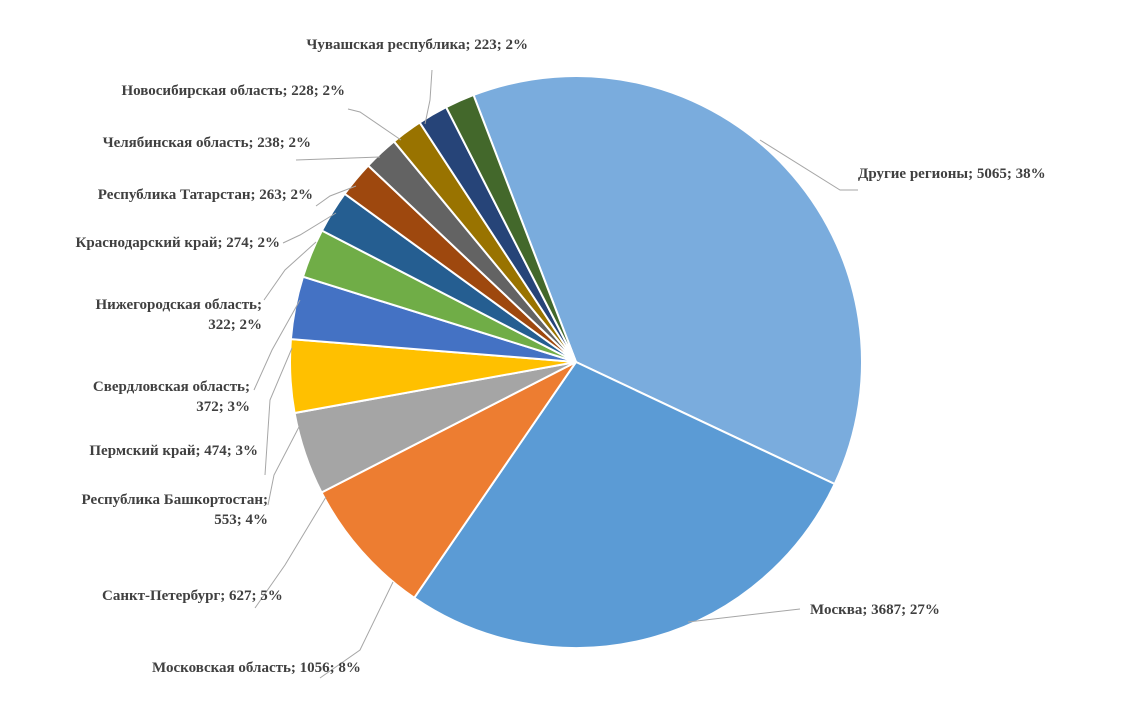 The width and height of the screenshot is (1134, 707). Describe the element at coordinates (175, 500) in the screenshot. I see `data-label-line: Республика Башкортостан;` at that location.